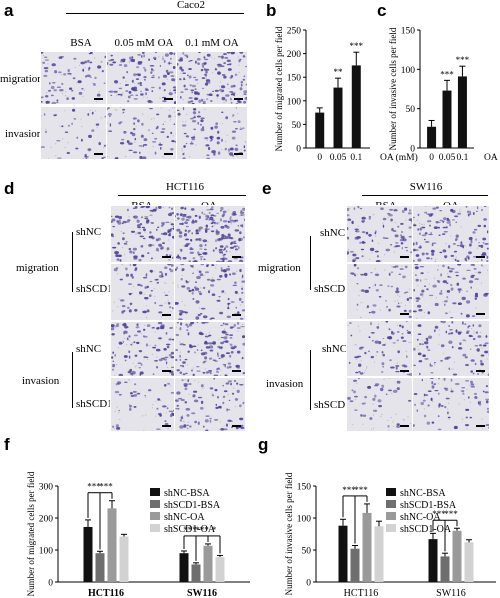 The image size is (500, 598). Describe the element at coordinates (9, 188) in the screenshot. I see `panel-label-d: d` at that location.